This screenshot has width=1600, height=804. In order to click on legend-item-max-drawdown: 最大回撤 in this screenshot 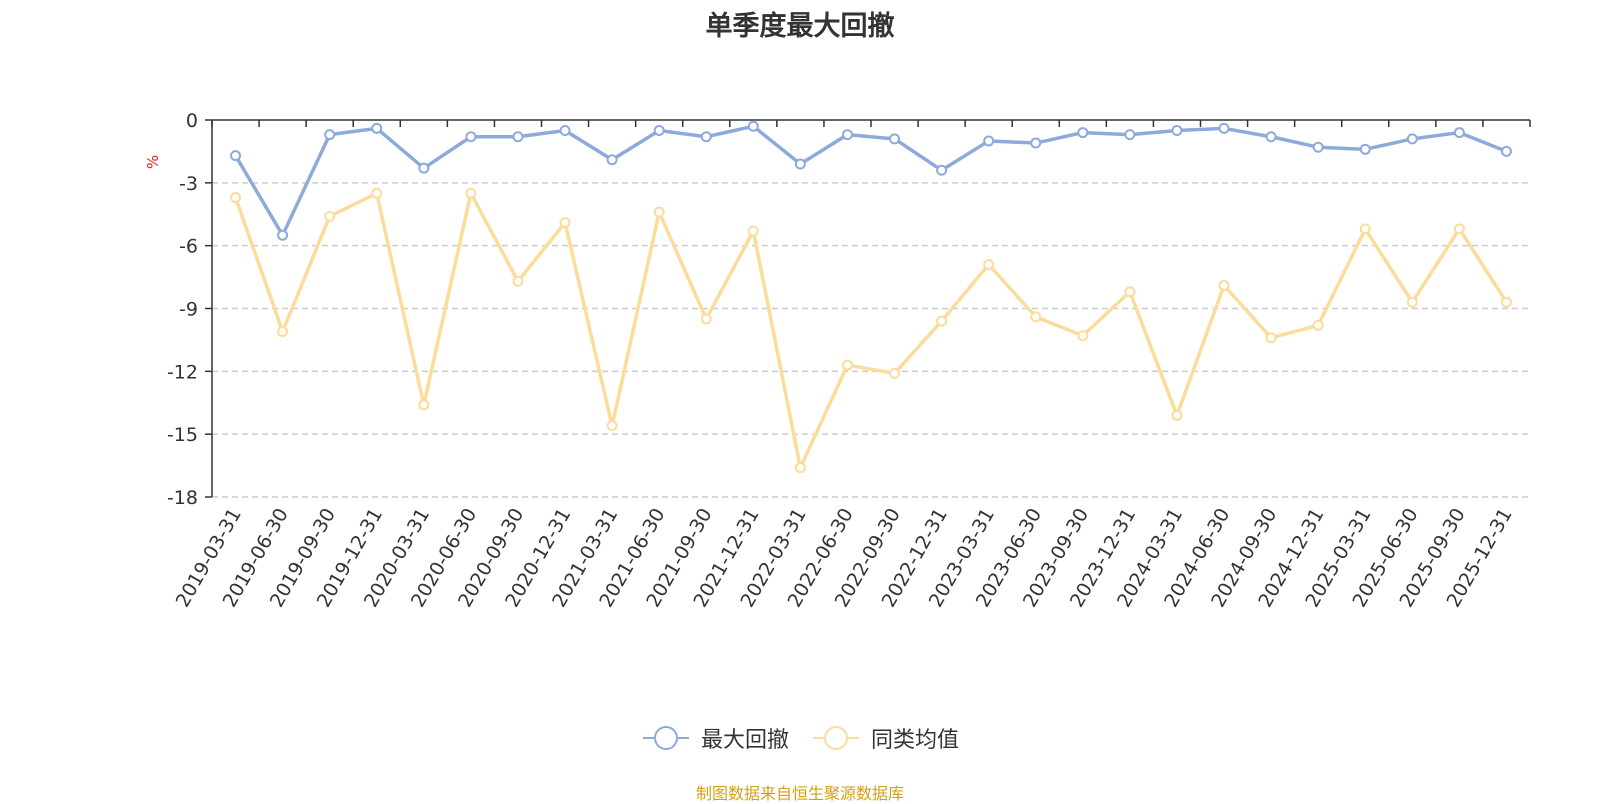, I will do `click(715, 738)`.